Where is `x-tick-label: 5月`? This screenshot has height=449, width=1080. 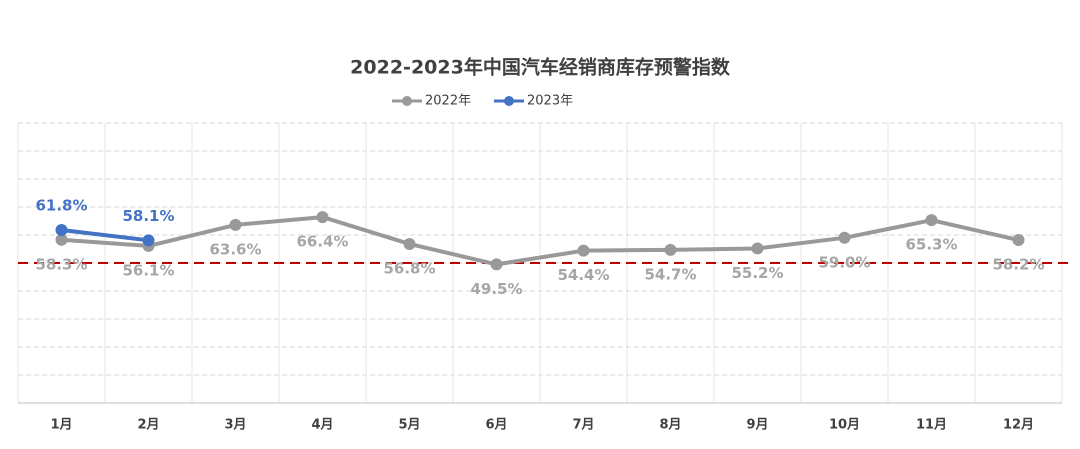
x-tick-label: 5月 is located at coordinates (409, 425).